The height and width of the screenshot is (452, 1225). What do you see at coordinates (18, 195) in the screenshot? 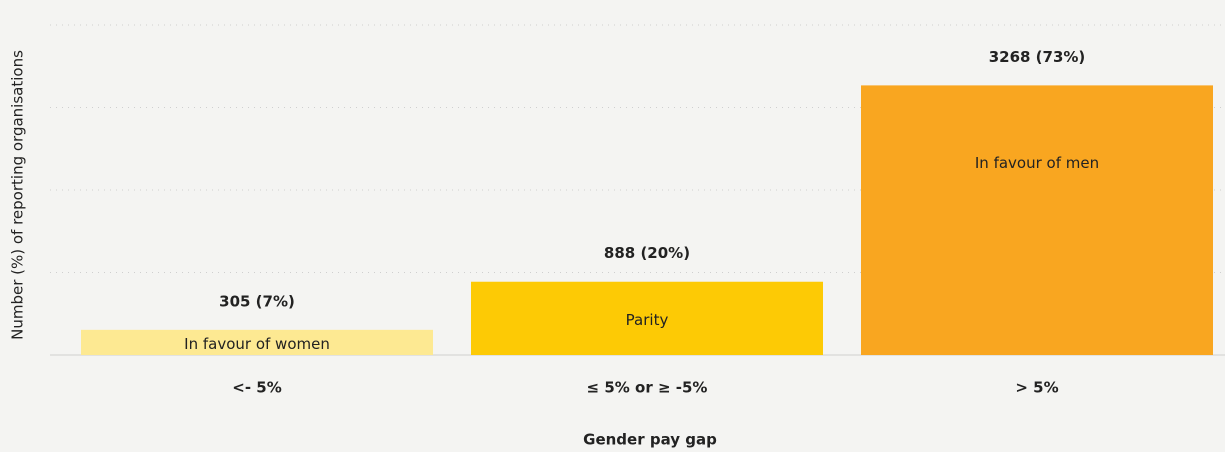
I see `y-axis-label: Number (%) of reporting organisations` at bounding box center [18, 195].